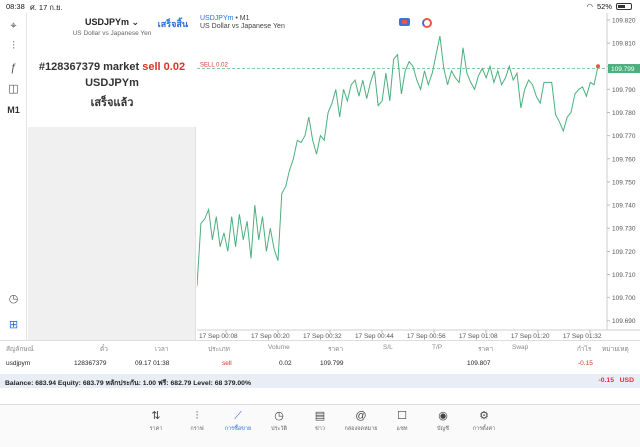 Image resolution: width=640 pixels, height=447 pixels. What do you see at coordinates (624, 44) in the screenshot?
I see `y-tick-label: 109.810` at bounding box center [624, 44].